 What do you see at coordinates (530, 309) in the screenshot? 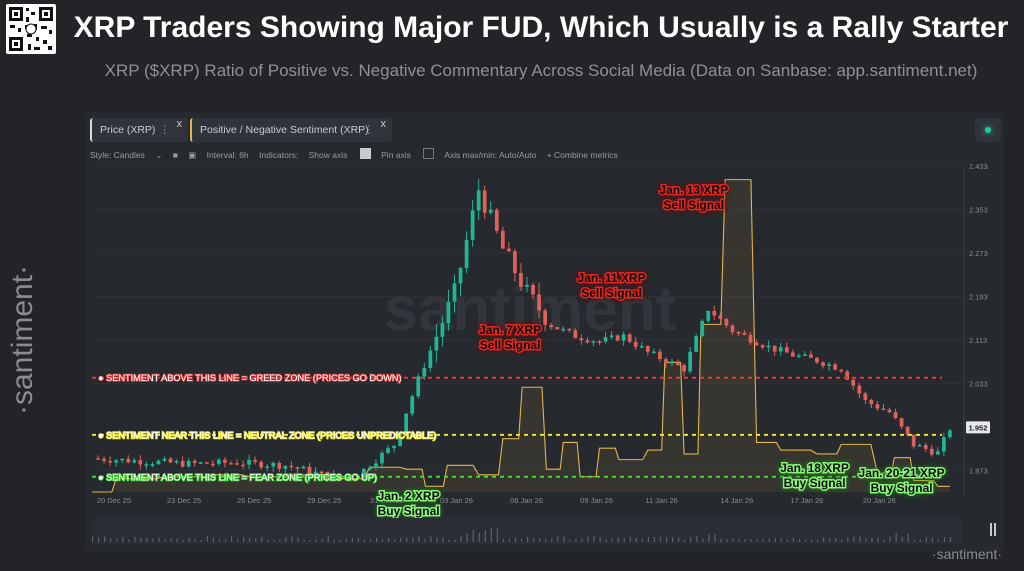
I see `chart-watermark: santiment` at bounding box center [530, 309].